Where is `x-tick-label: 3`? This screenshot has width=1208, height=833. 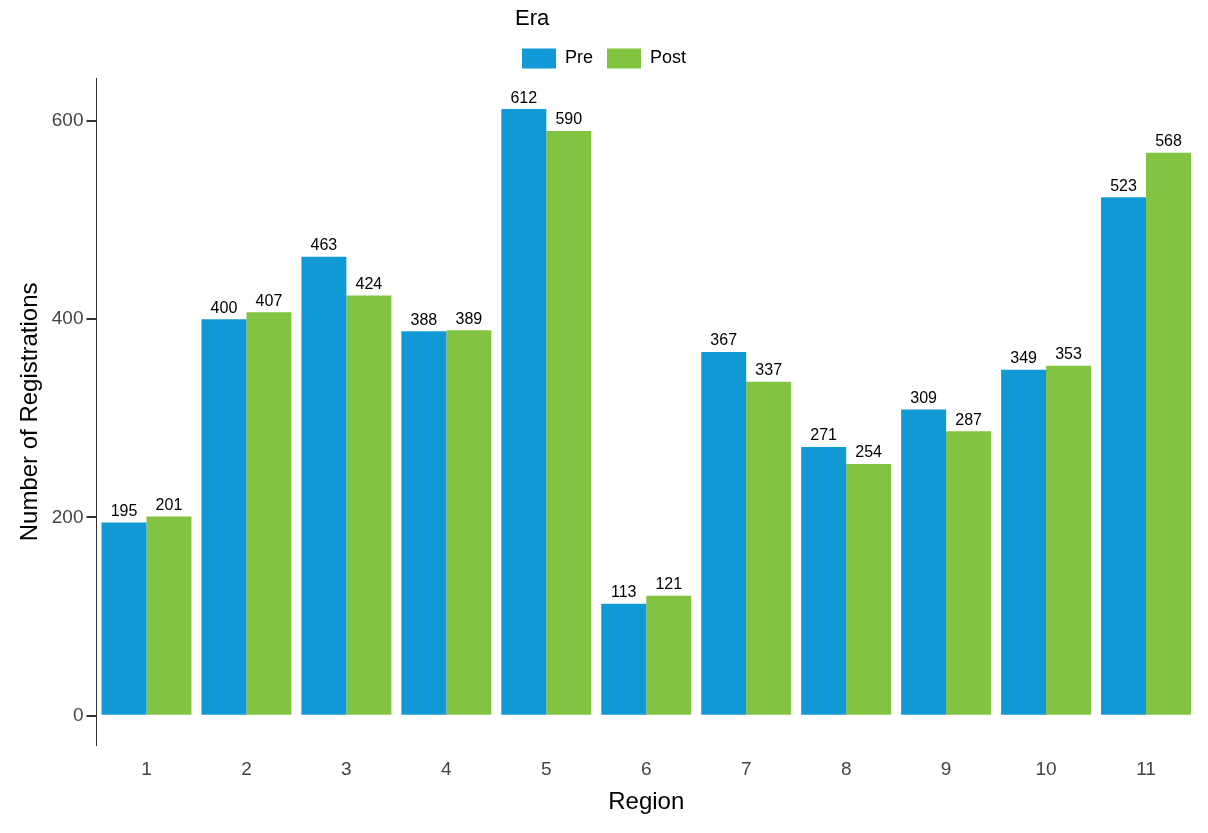 x-tick-label: 3 is located at coordinates (346, 769).